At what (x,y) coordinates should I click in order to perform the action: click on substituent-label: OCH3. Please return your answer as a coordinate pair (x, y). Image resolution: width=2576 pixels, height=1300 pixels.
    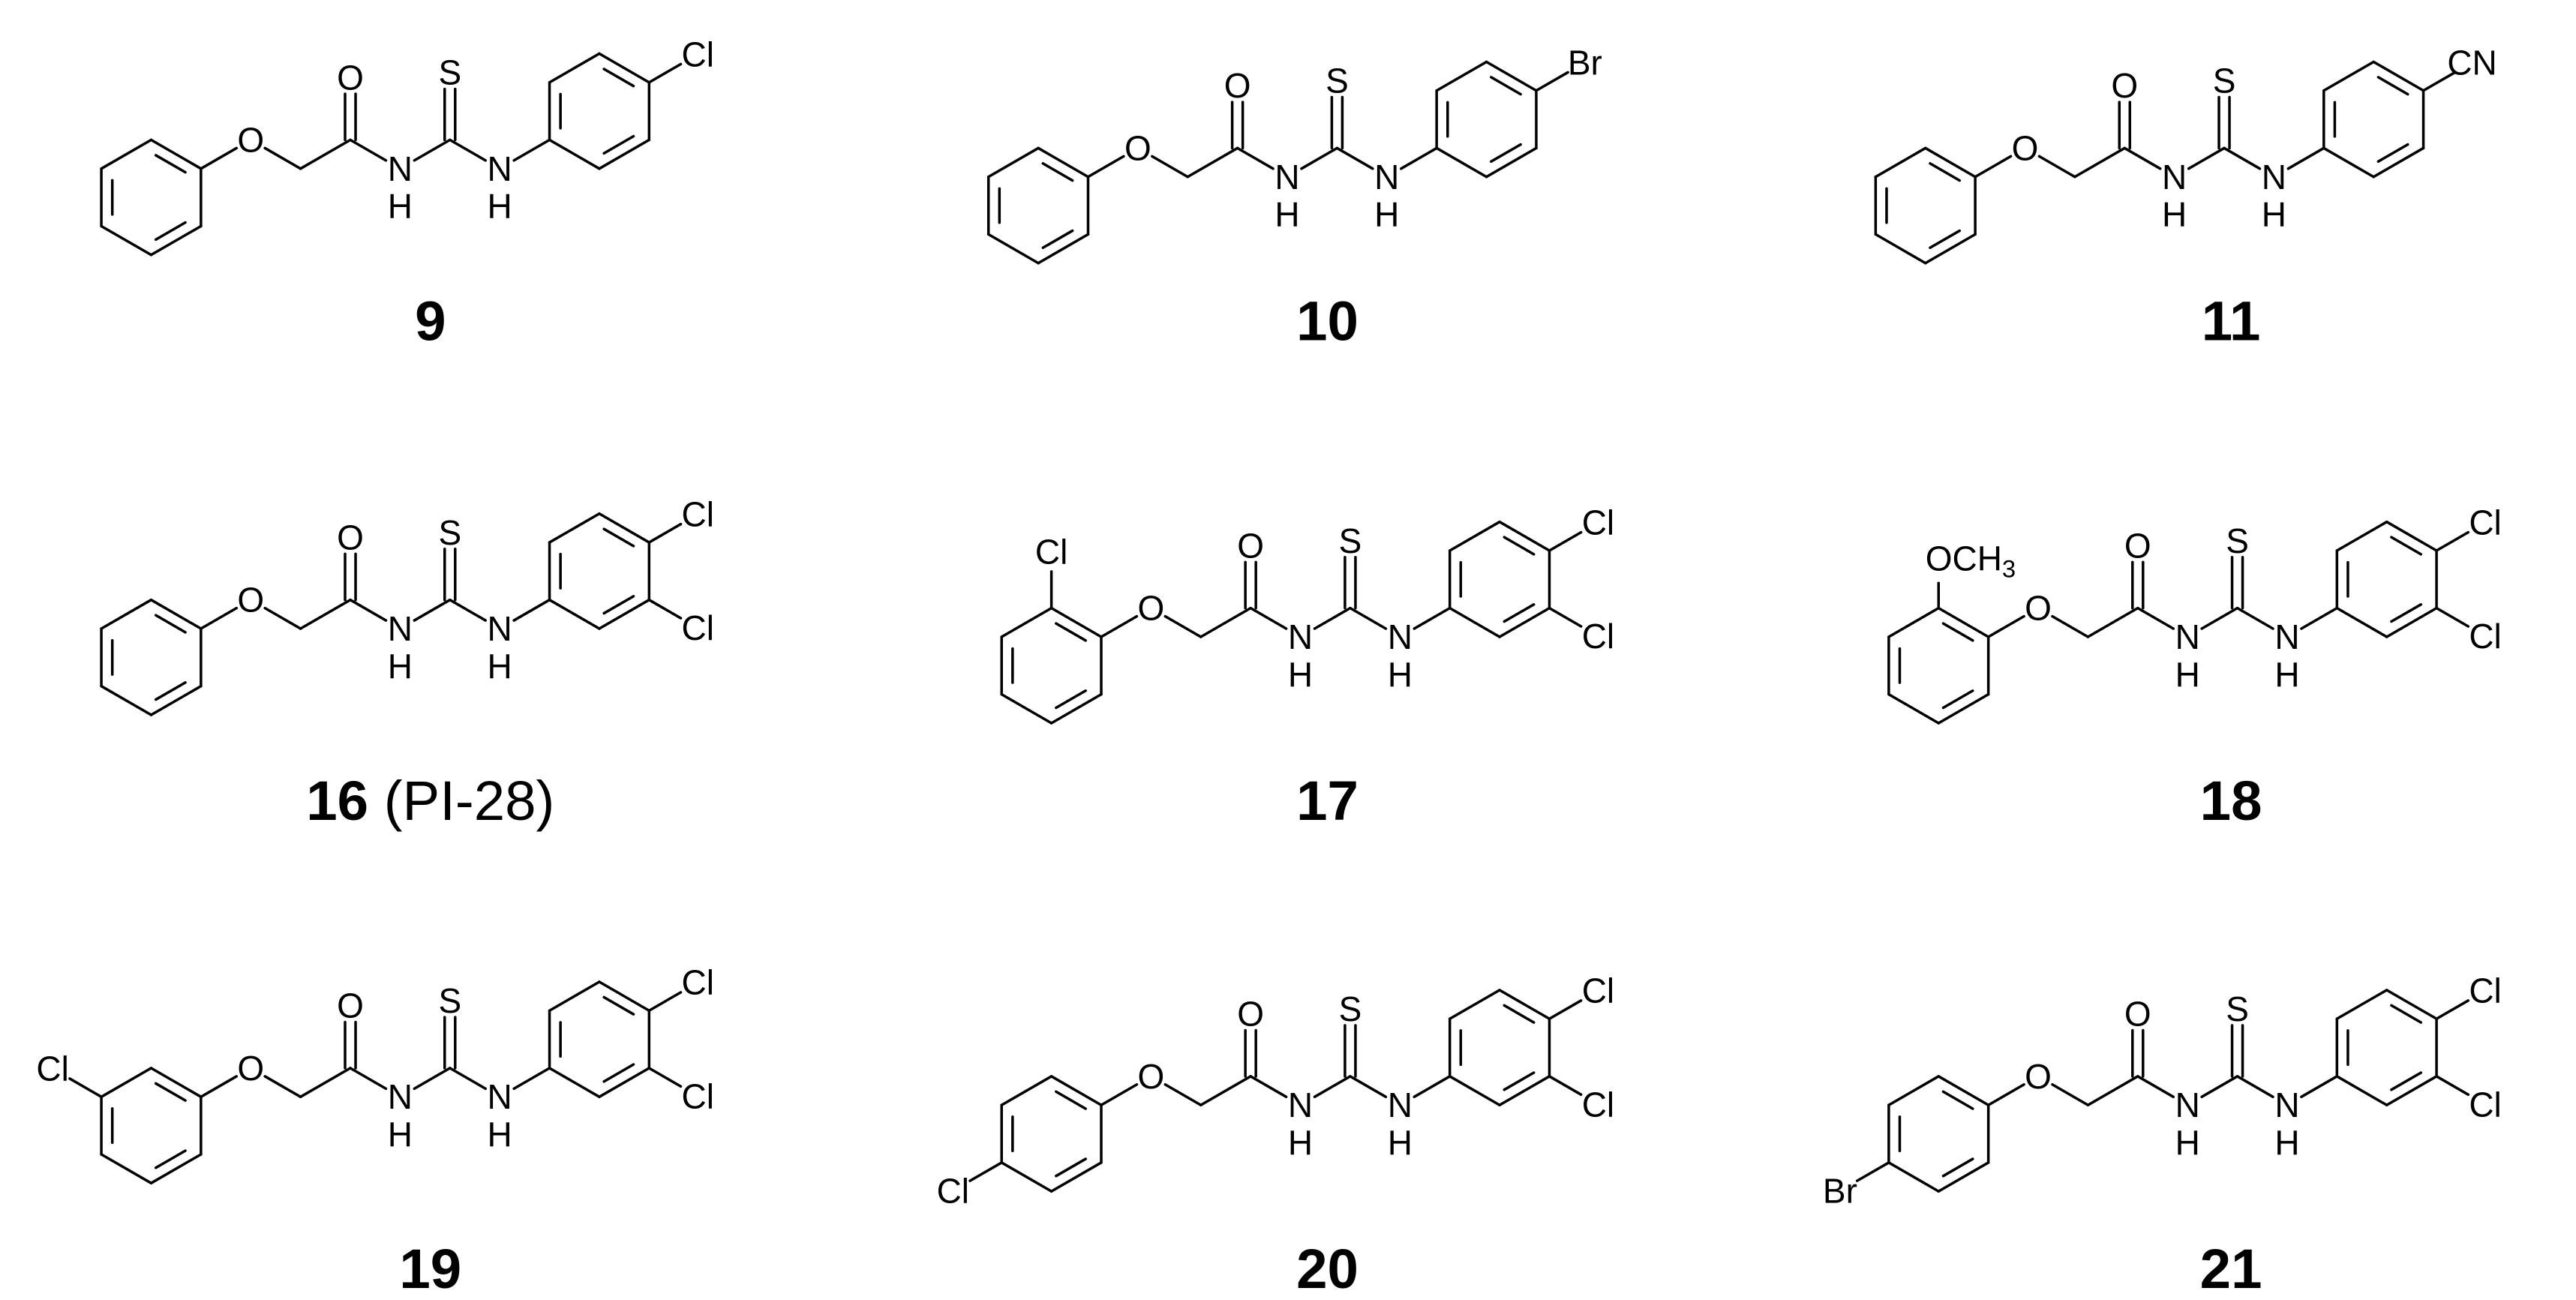
    Looking at the image, I should click on (1971, 561).